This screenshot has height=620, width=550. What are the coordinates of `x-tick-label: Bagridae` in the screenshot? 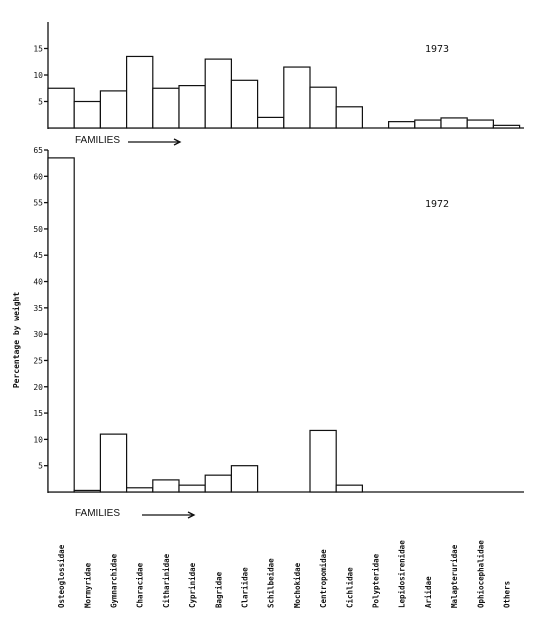 It's located at (218, 589).